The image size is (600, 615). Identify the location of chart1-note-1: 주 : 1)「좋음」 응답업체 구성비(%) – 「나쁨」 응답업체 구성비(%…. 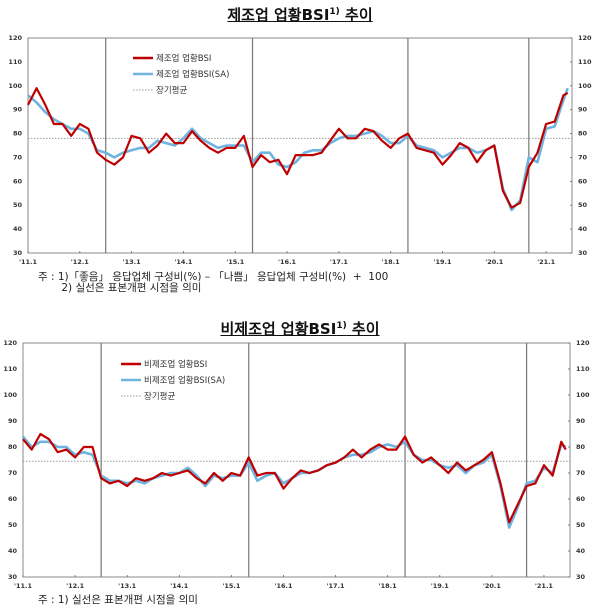
(213, 277).